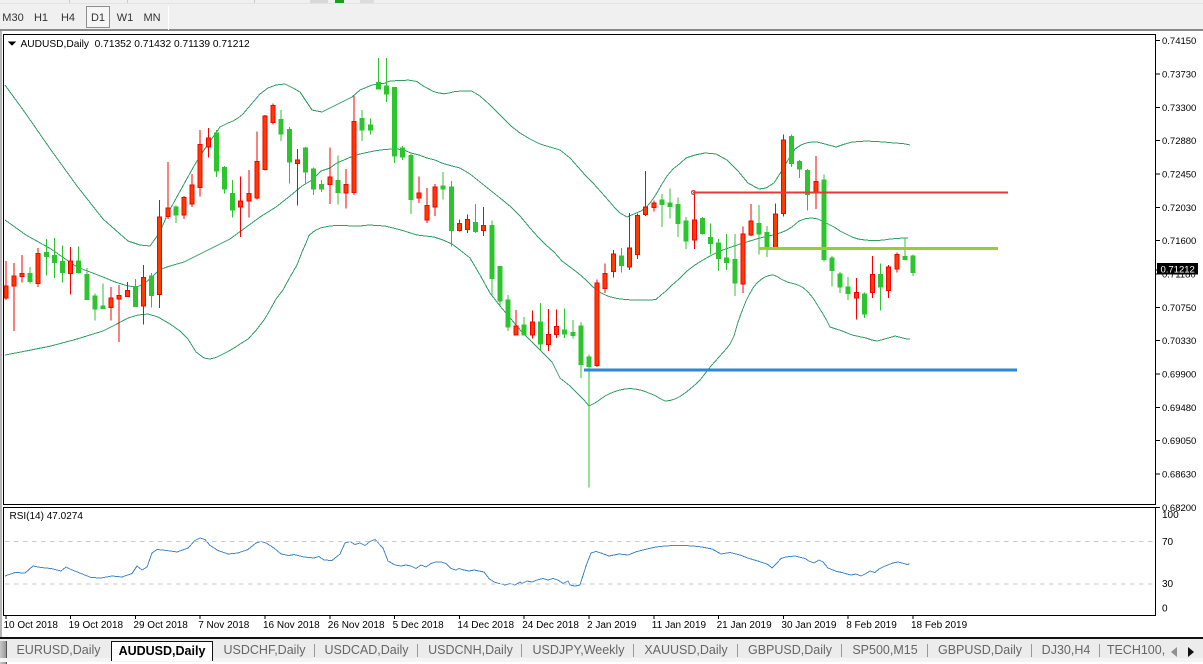 This screenshot has width=1203, height=664. What do you see at coordinates (1179, 175) in the screenshot?
I see `svg-text: 0.72450` at bounding box center [1179, 175].